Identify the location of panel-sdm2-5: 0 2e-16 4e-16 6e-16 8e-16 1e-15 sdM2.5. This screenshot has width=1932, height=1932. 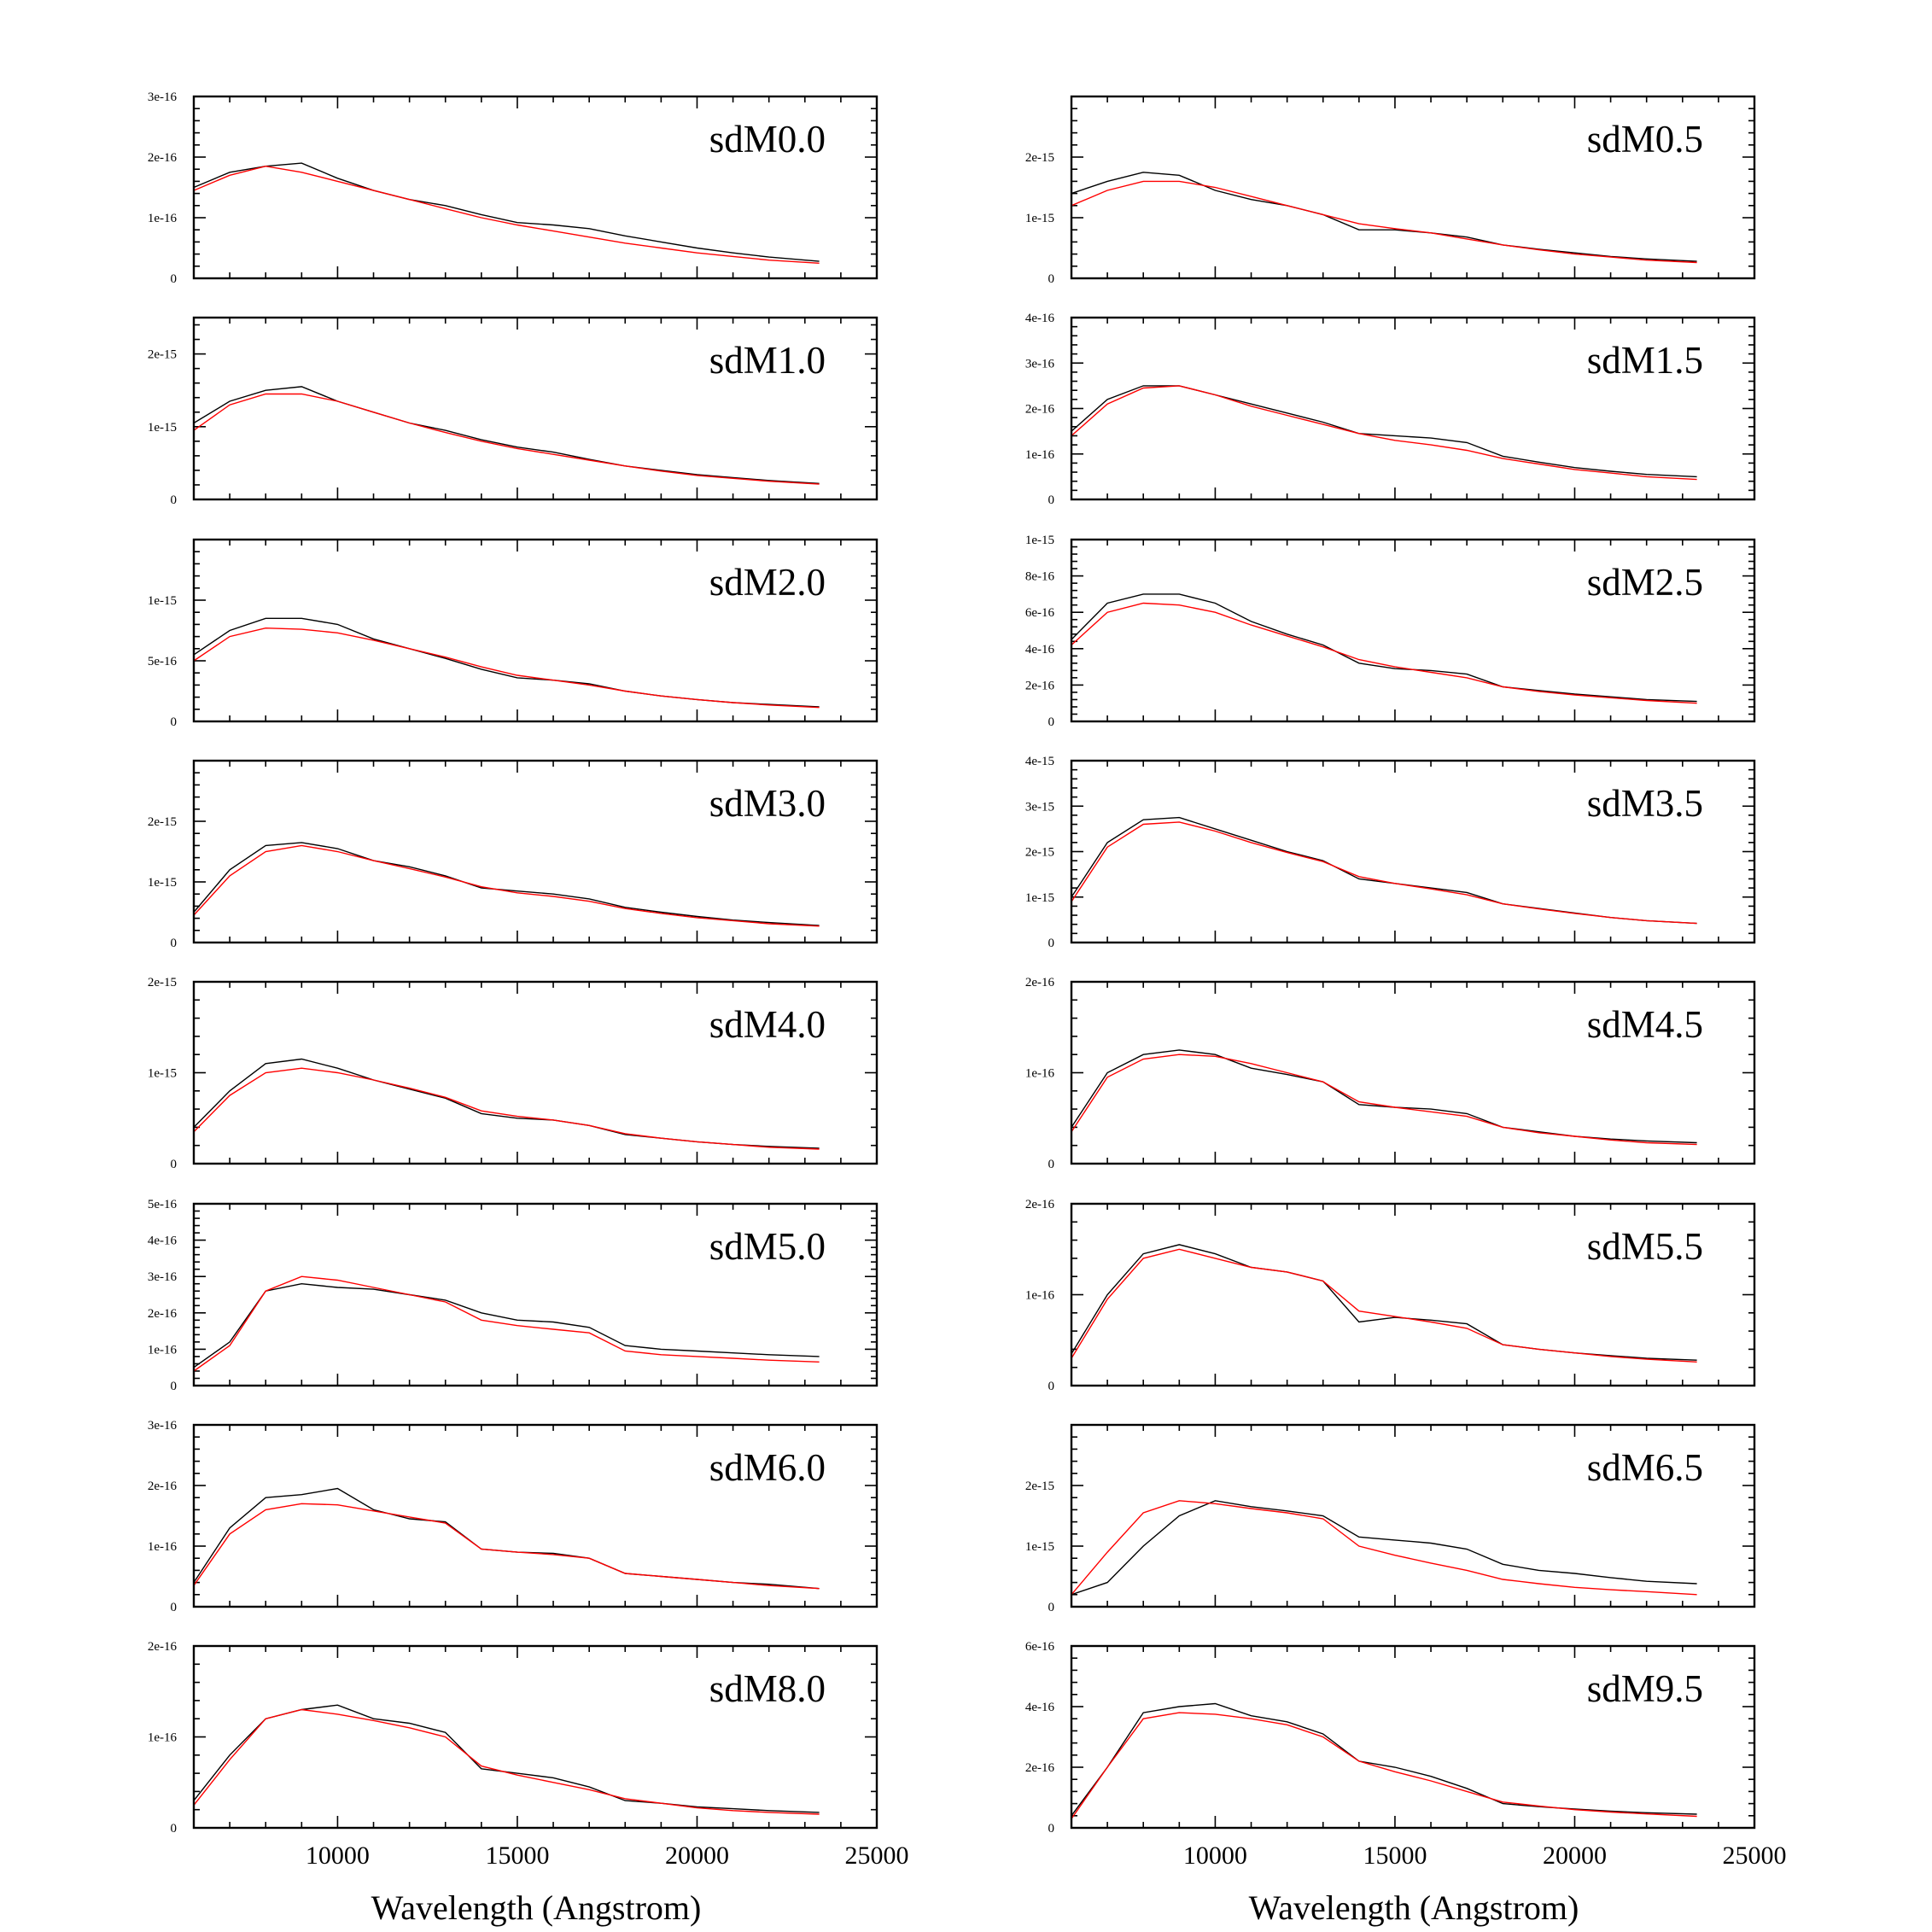
(1390, 631).